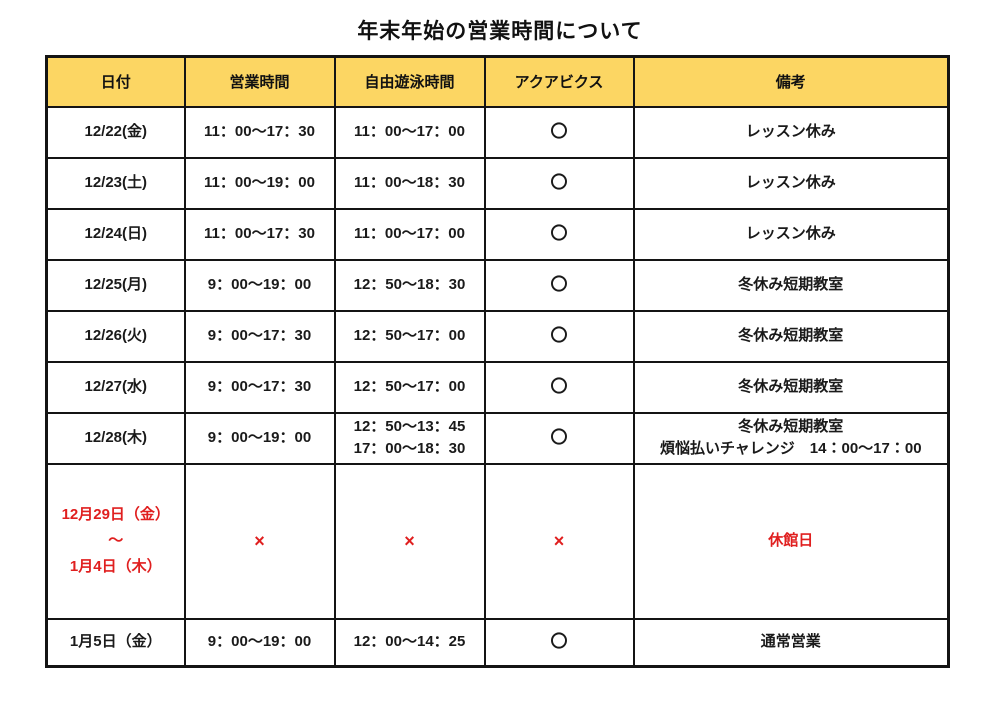  I want to click on page-title: 年末年始の営業時間について, so click(500, 31).